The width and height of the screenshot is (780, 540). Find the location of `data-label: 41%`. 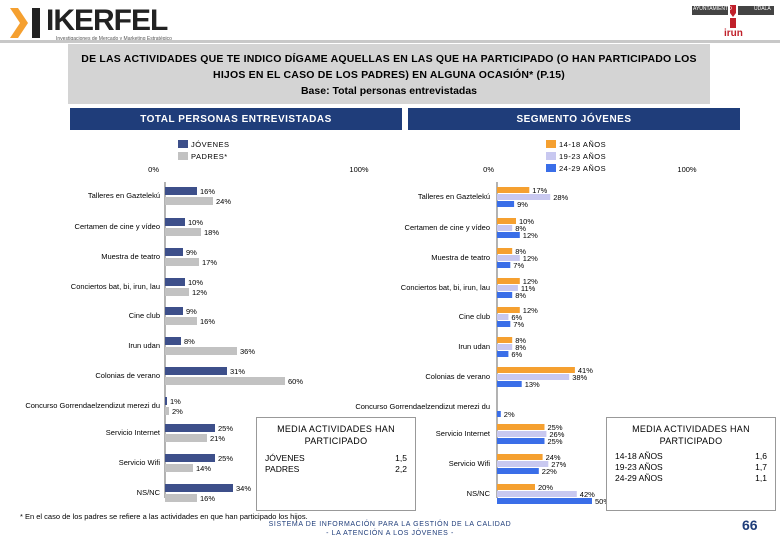

data-label: 41% is located at coordinates (585, 370).